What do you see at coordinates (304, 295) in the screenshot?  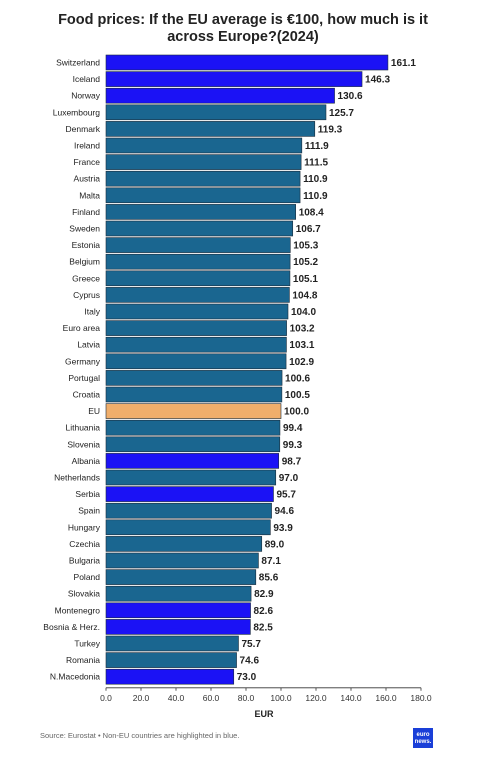 I see `value-label: 104.8` at bounding box center [304, 295].